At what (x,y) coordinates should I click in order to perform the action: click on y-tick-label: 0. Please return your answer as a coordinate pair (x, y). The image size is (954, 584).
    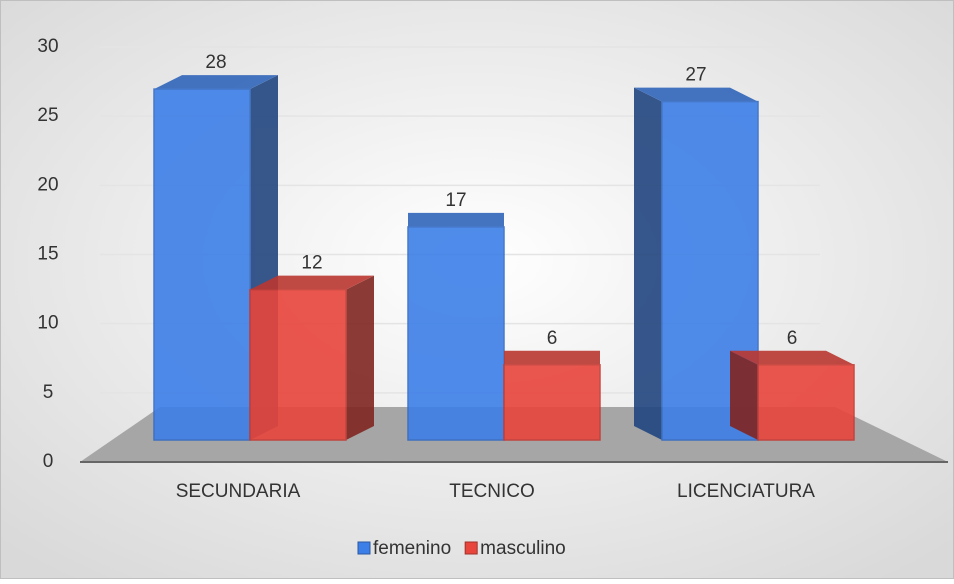
    Looking at the image, I should click on (48, 461).